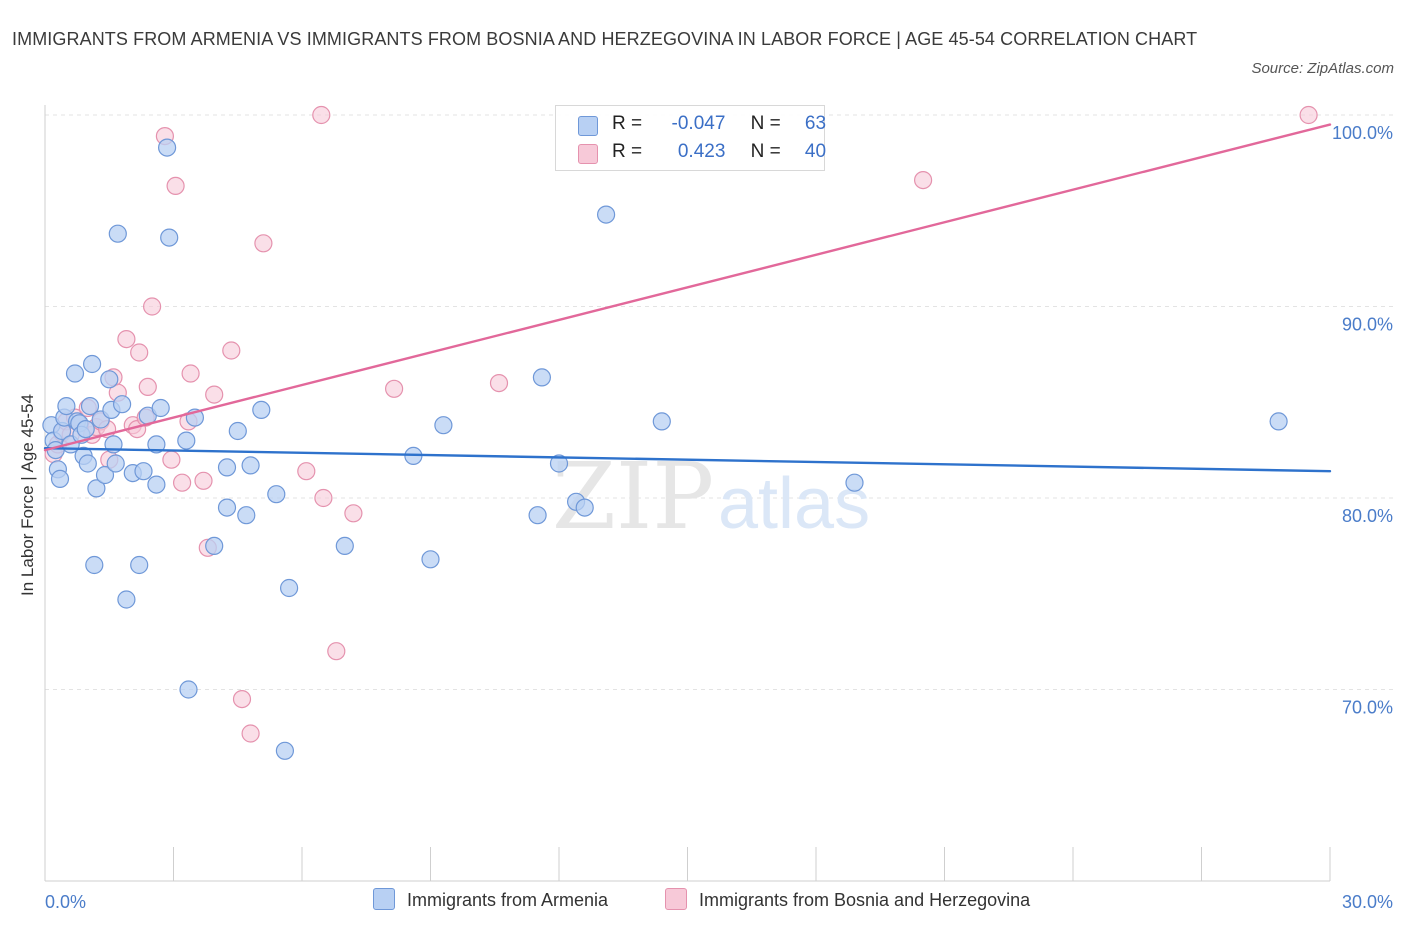 This screenshot has height=930, width=1406. I want to click on watermark: ZIP atlas, so click(711, 496).